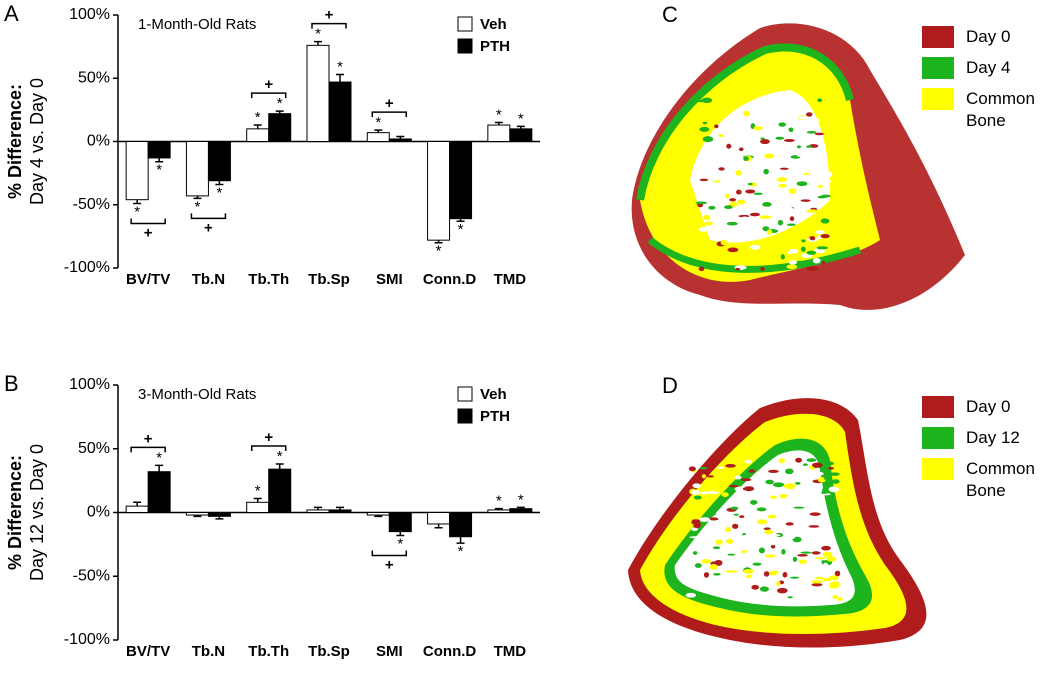  Describe the element at coordinates (510, 651) in the screenshot. I see `x-tick-label: TMD` at that location.